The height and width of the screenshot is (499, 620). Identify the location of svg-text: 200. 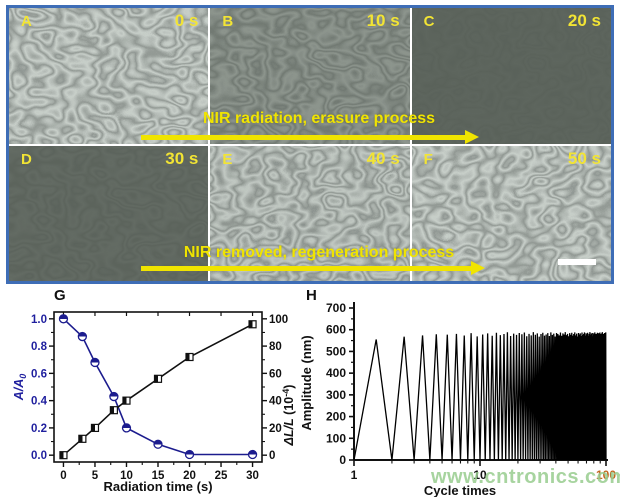
(336, 417).